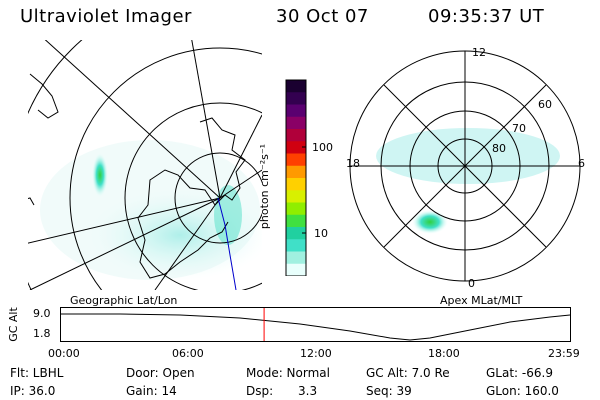 This screenshot has width=600, height=400. Describe the element at coordinates (33, 391) in the screenshot. I see `ip-info: IP: 36.0` at that location.